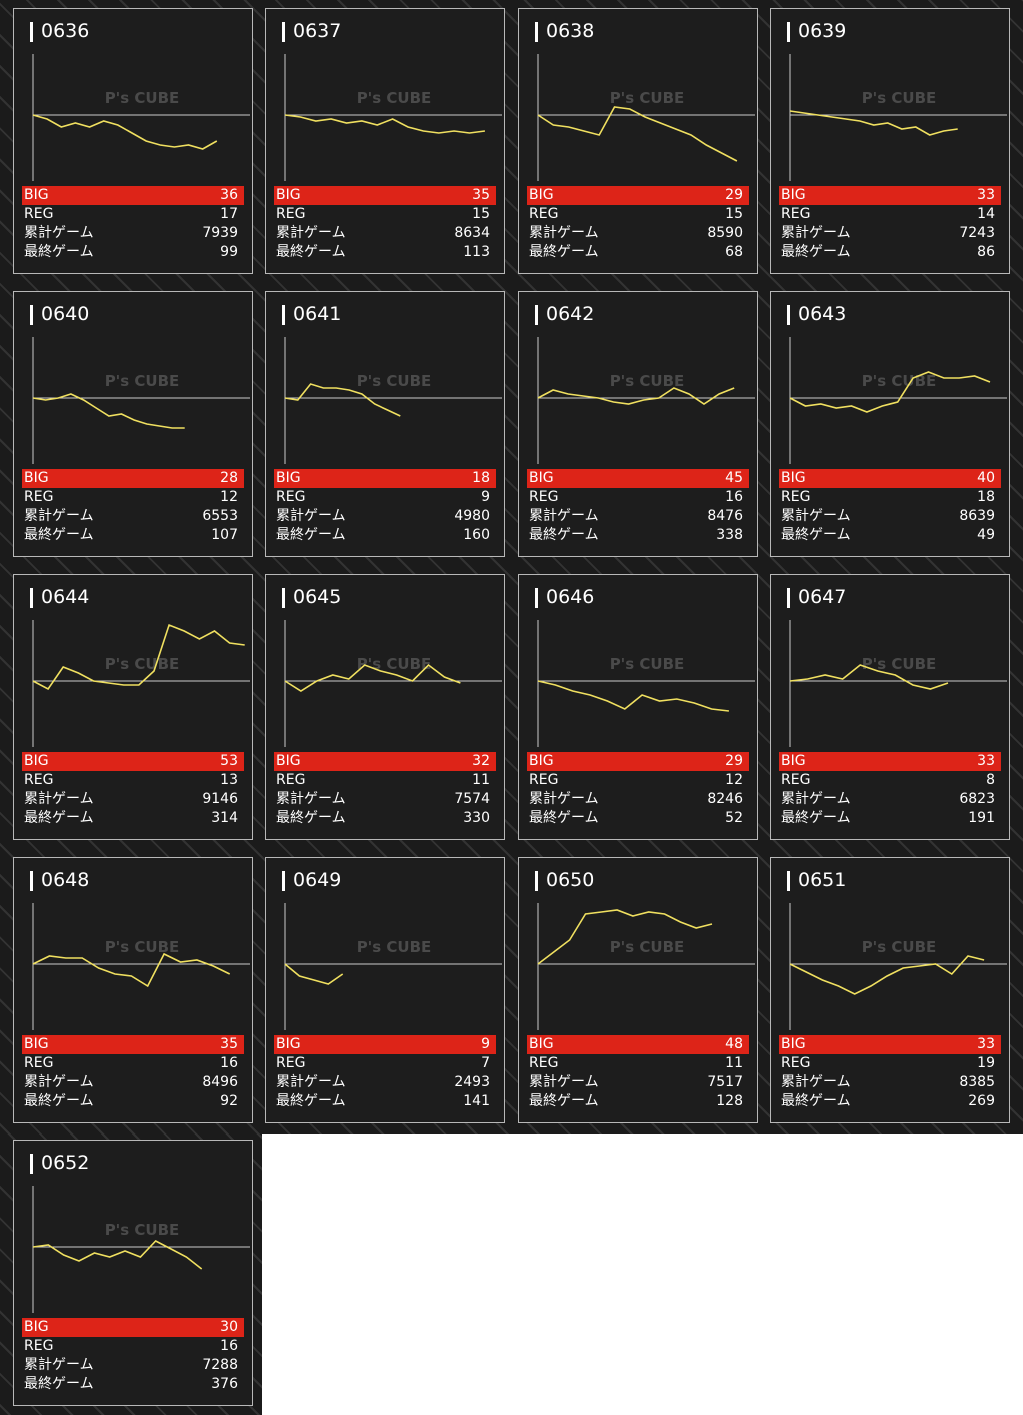  I want to click on last-row: 最終ゲーム 160, so click(385, 535).